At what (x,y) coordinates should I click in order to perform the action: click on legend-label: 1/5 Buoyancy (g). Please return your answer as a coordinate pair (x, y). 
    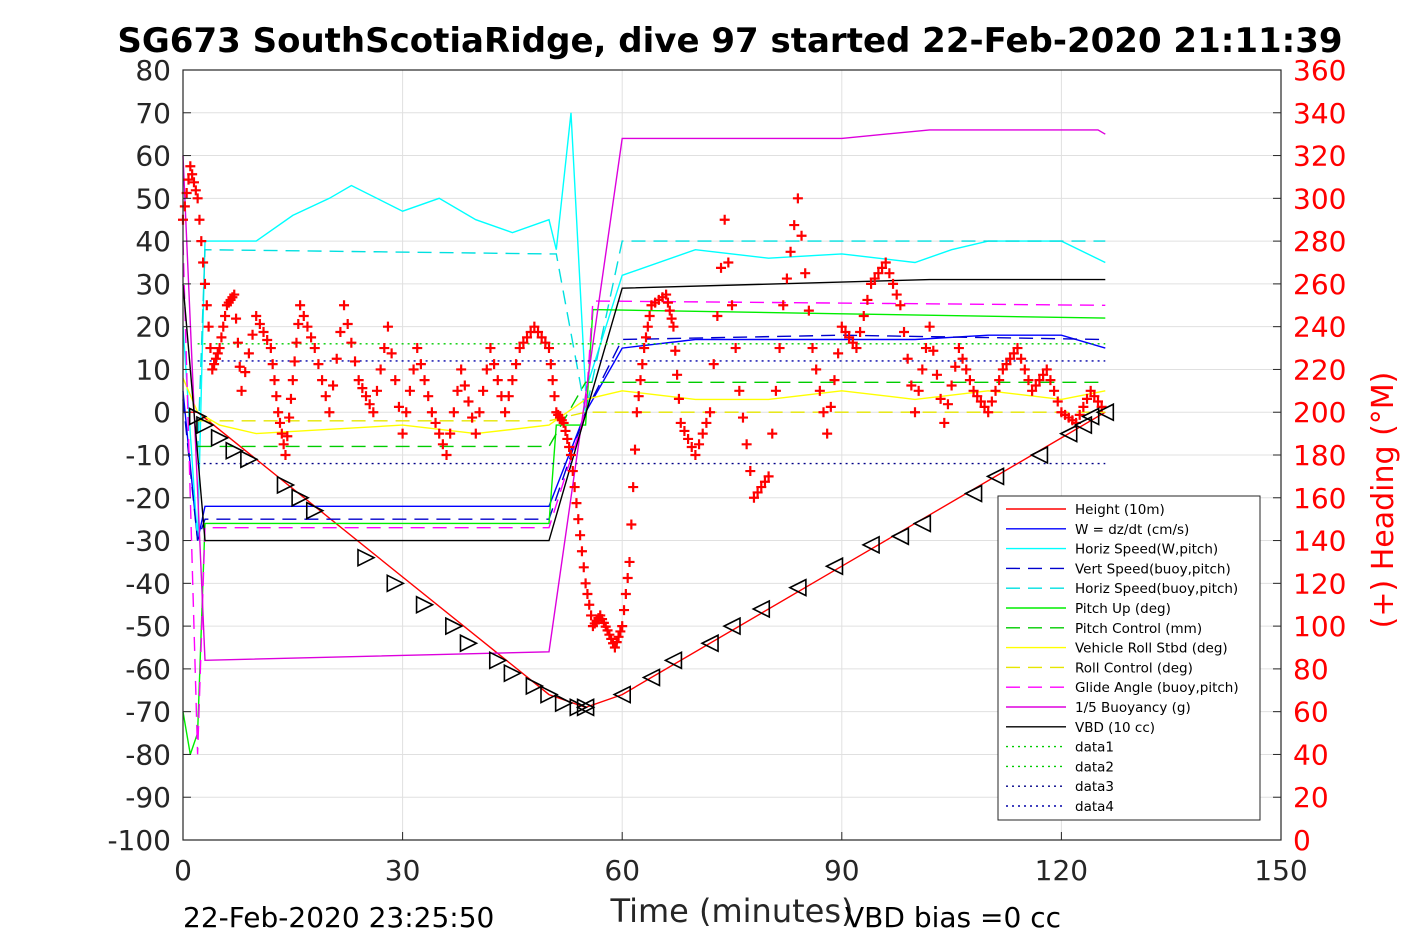
    Looking at the image, I should click on (1133, 708).